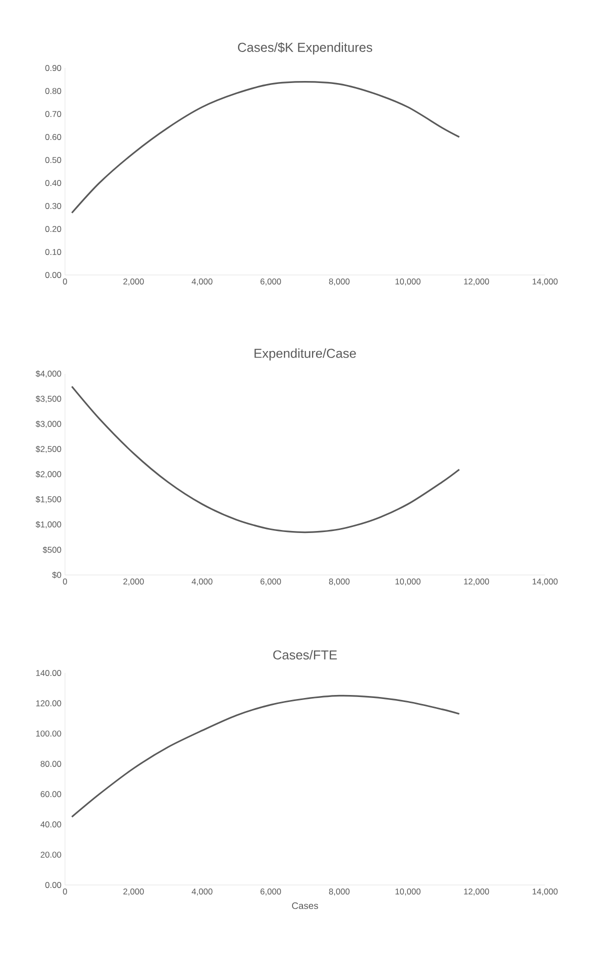 This screenshot has height=954, width=589. What do you see at coordinates (53, 229) in the screenshot?
I see `y-tick-label: 0.20` at bounding box center [53, 229].